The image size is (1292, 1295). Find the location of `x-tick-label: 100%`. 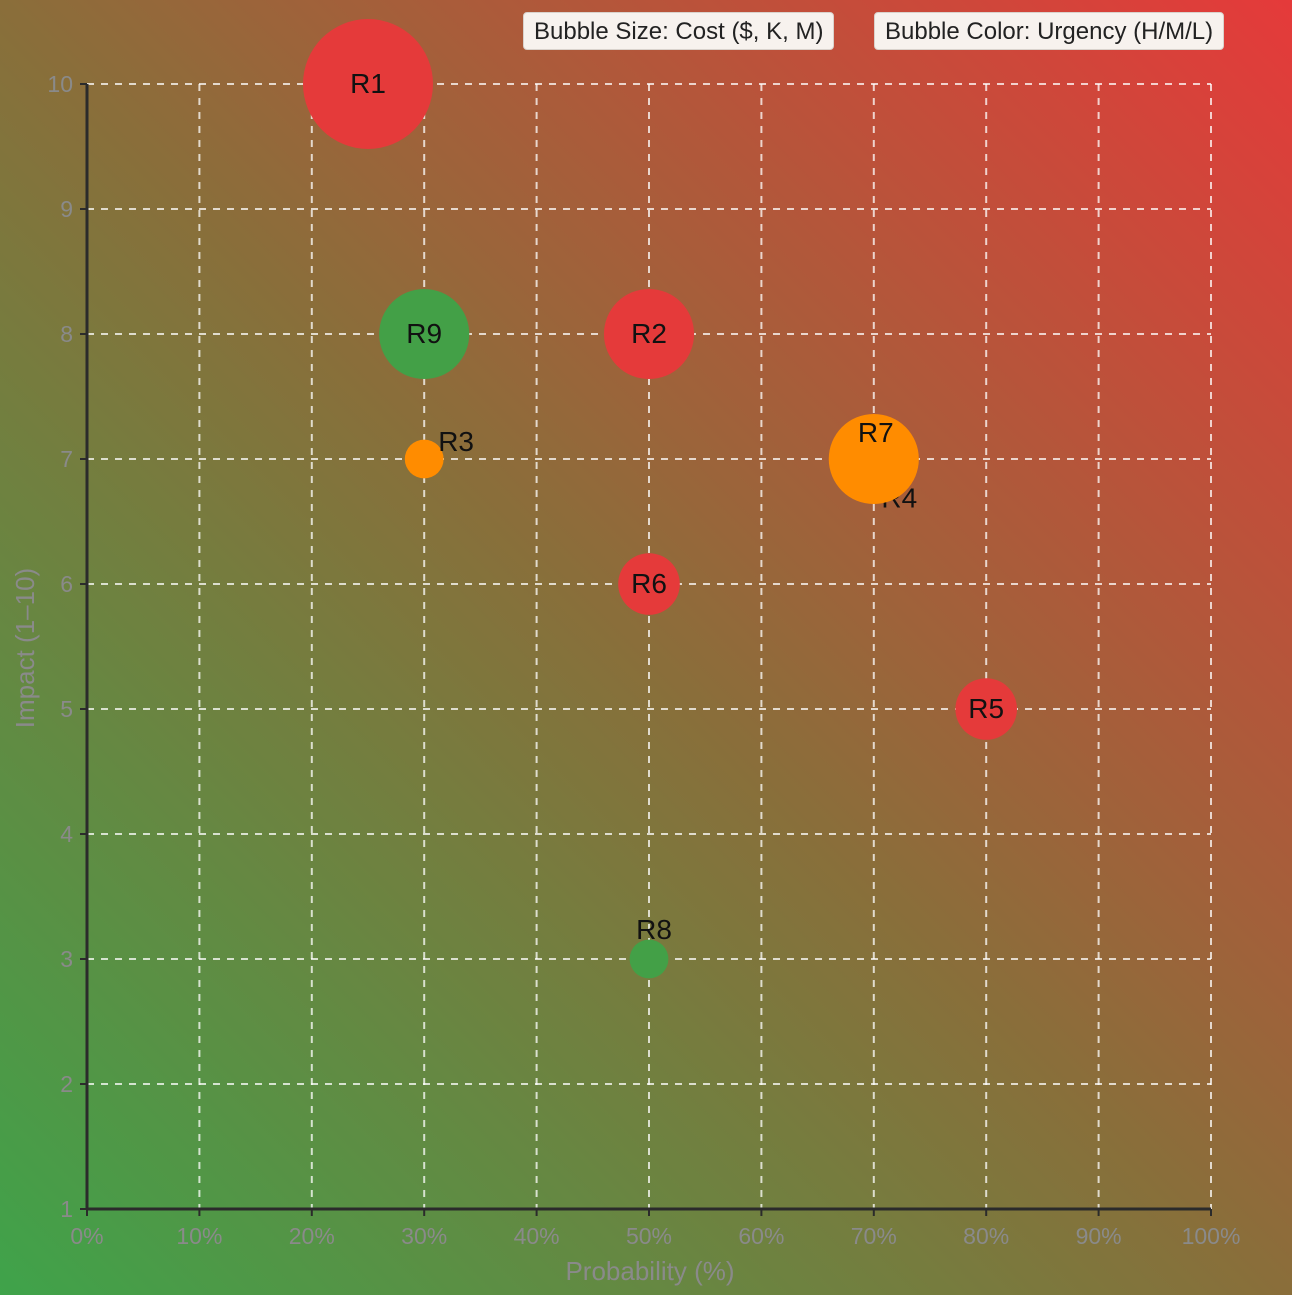

x-tick-label: 100% is located at coordinates (1211, 1236).